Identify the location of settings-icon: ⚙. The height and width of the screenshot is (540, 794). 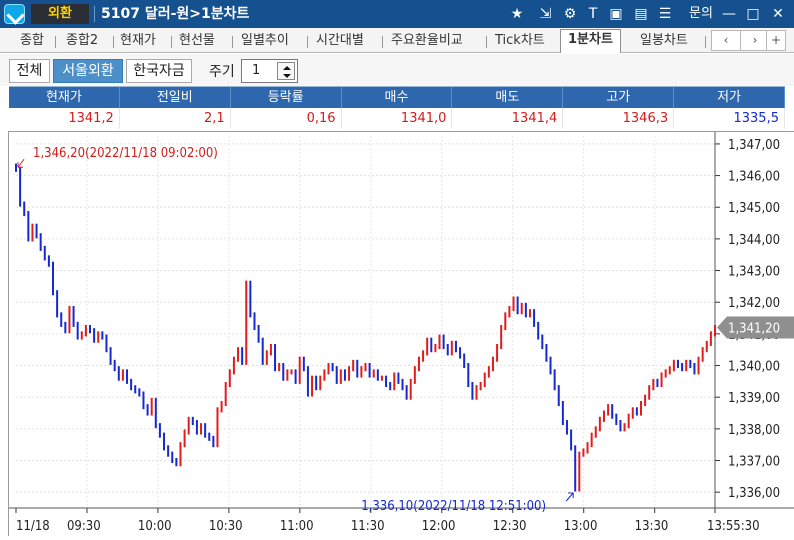
(570, 14).